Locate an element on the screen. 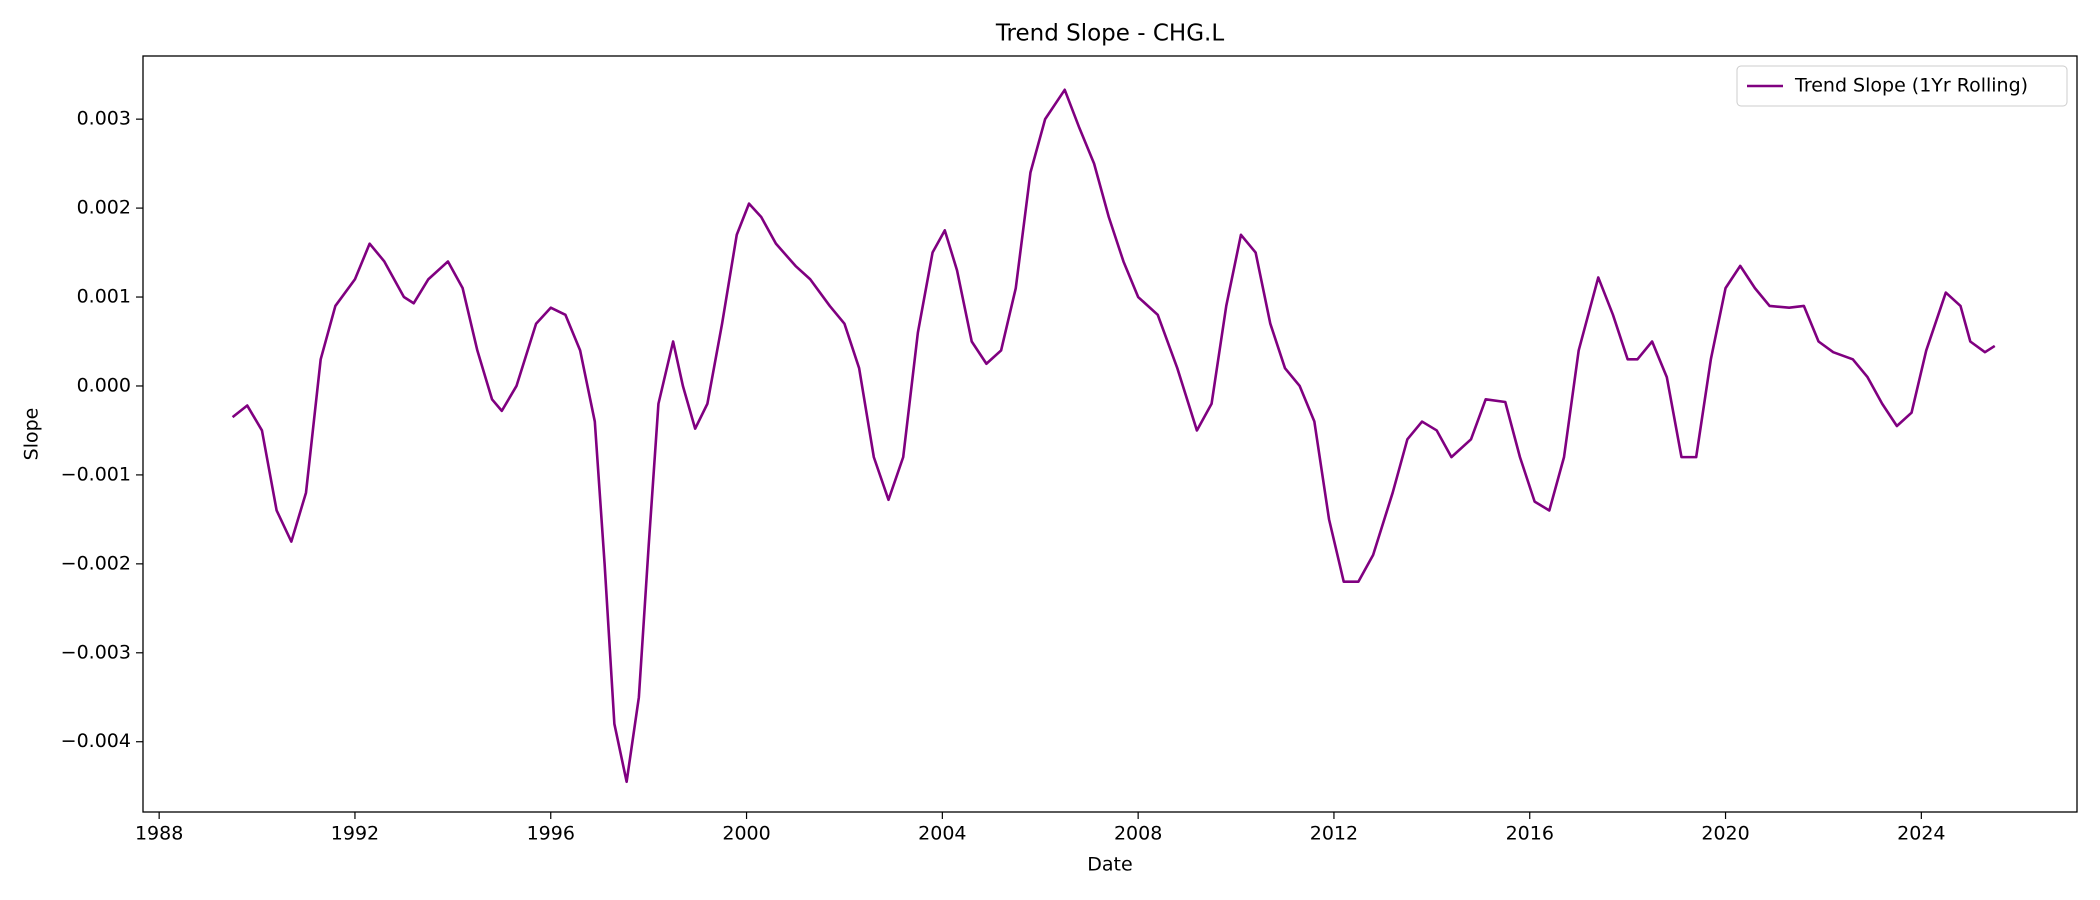  y-tick-label: 0.003 is located at coordinates (104, 119).